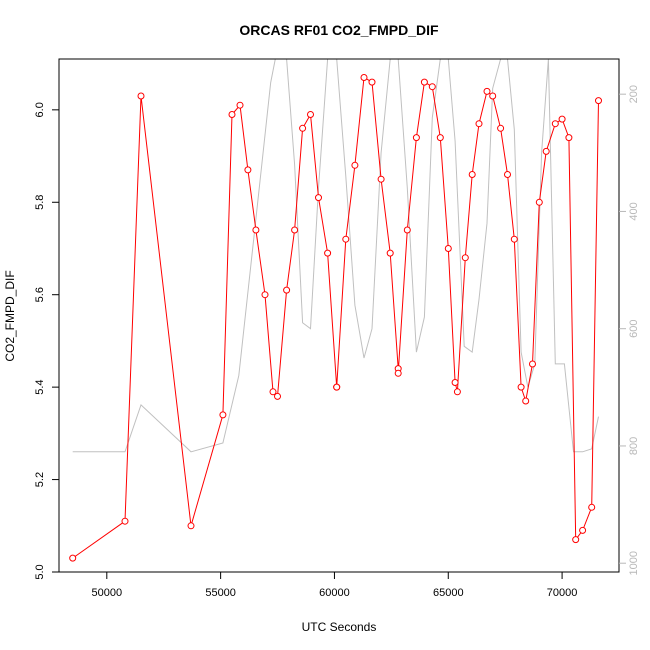 The height and width of the screenshot is (650, 650). Describe the element at coordinates (40, 386) in the screenshot. I see `y-tick-label: 5.4` at that location.